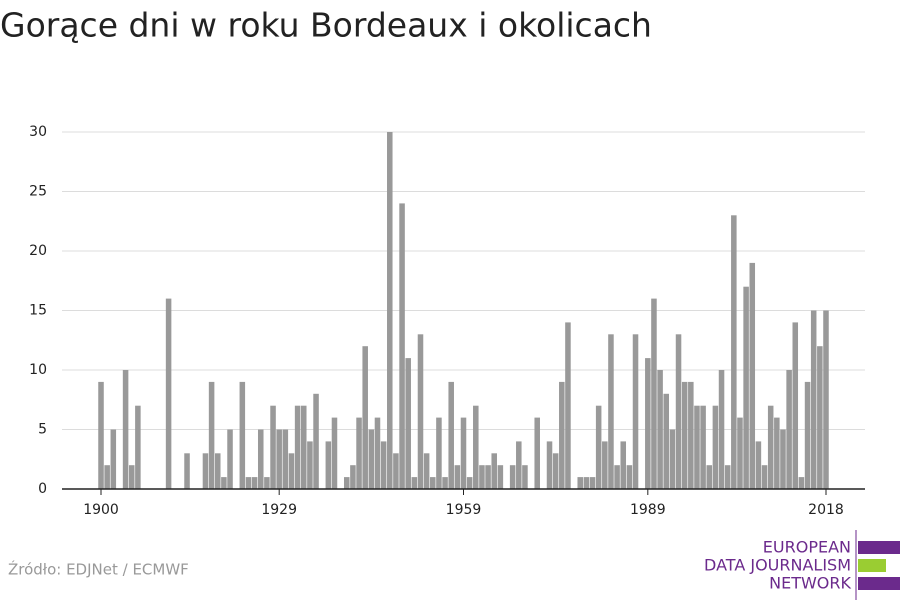 This screenshot has height=600, width=900. What do you see at coordinates (810, 583) in the screenshot?
I see `logo-text: NETWORK` at bounding box center [810, 583].